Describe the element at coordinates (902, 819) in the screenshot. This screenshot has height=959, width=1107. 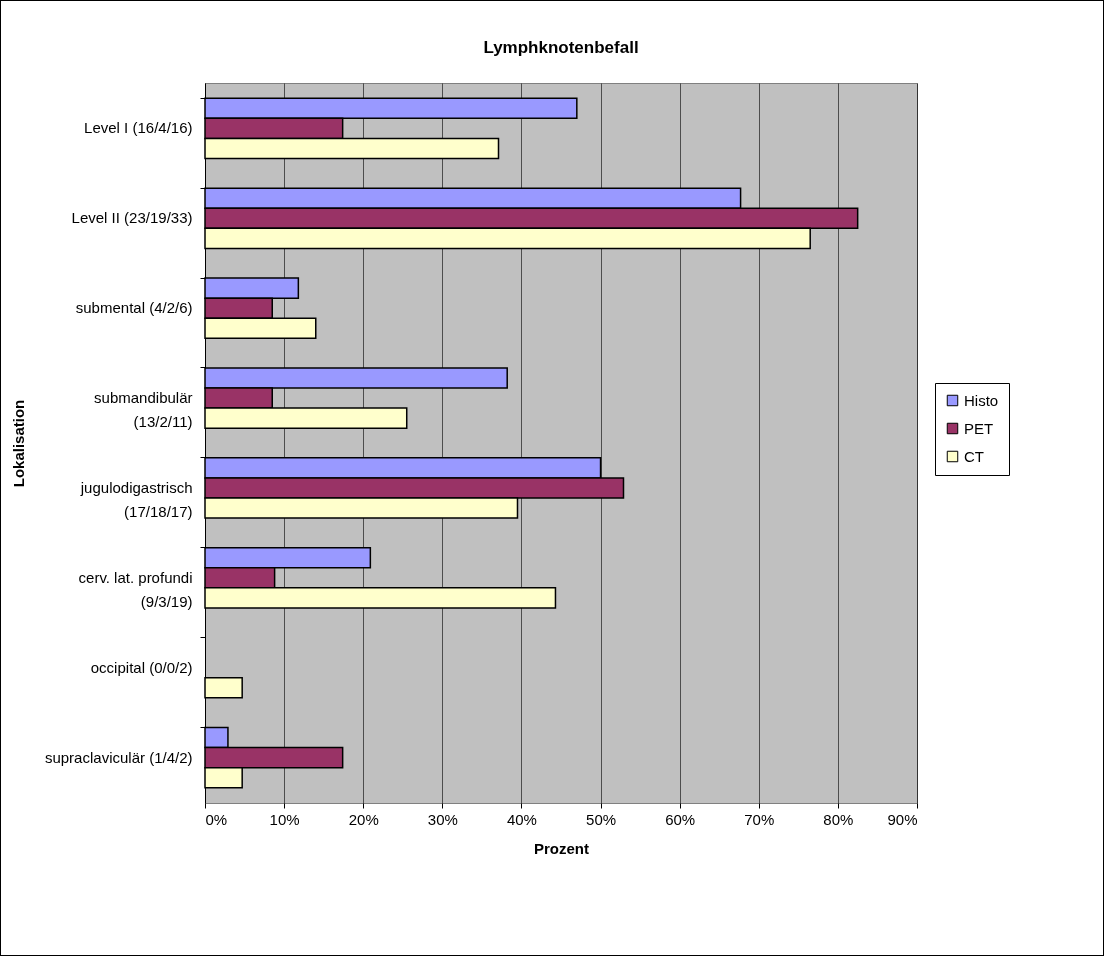
I see `x-tick-label: 90%` at that location.